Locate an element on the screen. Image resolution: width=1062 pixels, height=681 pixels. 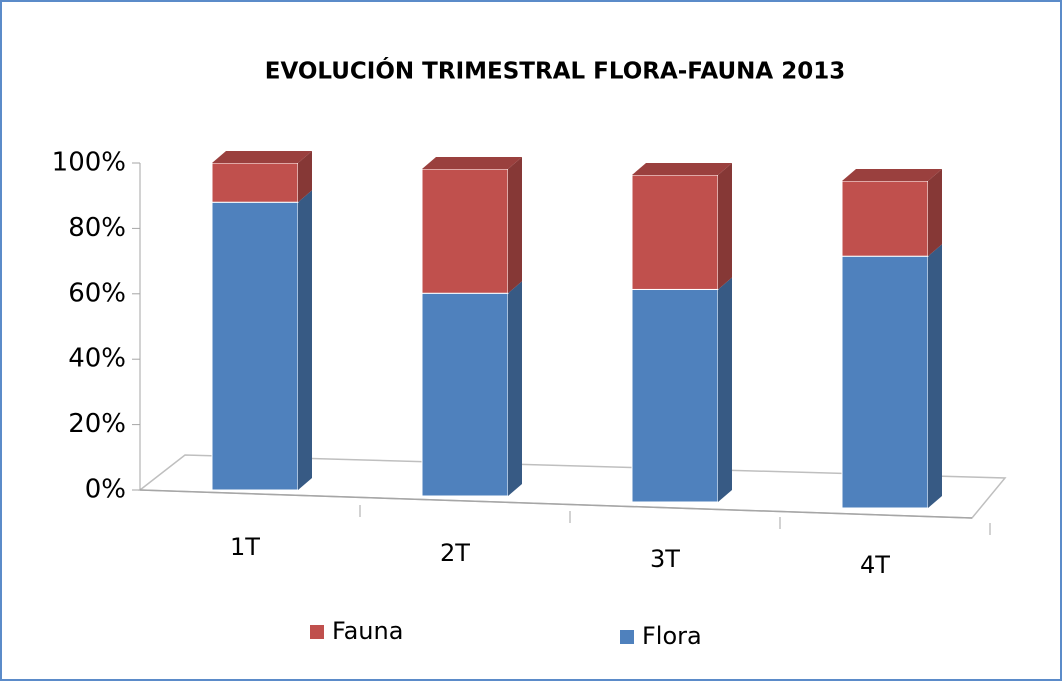
legend-label: Flora is located at coordinates (672, 636).